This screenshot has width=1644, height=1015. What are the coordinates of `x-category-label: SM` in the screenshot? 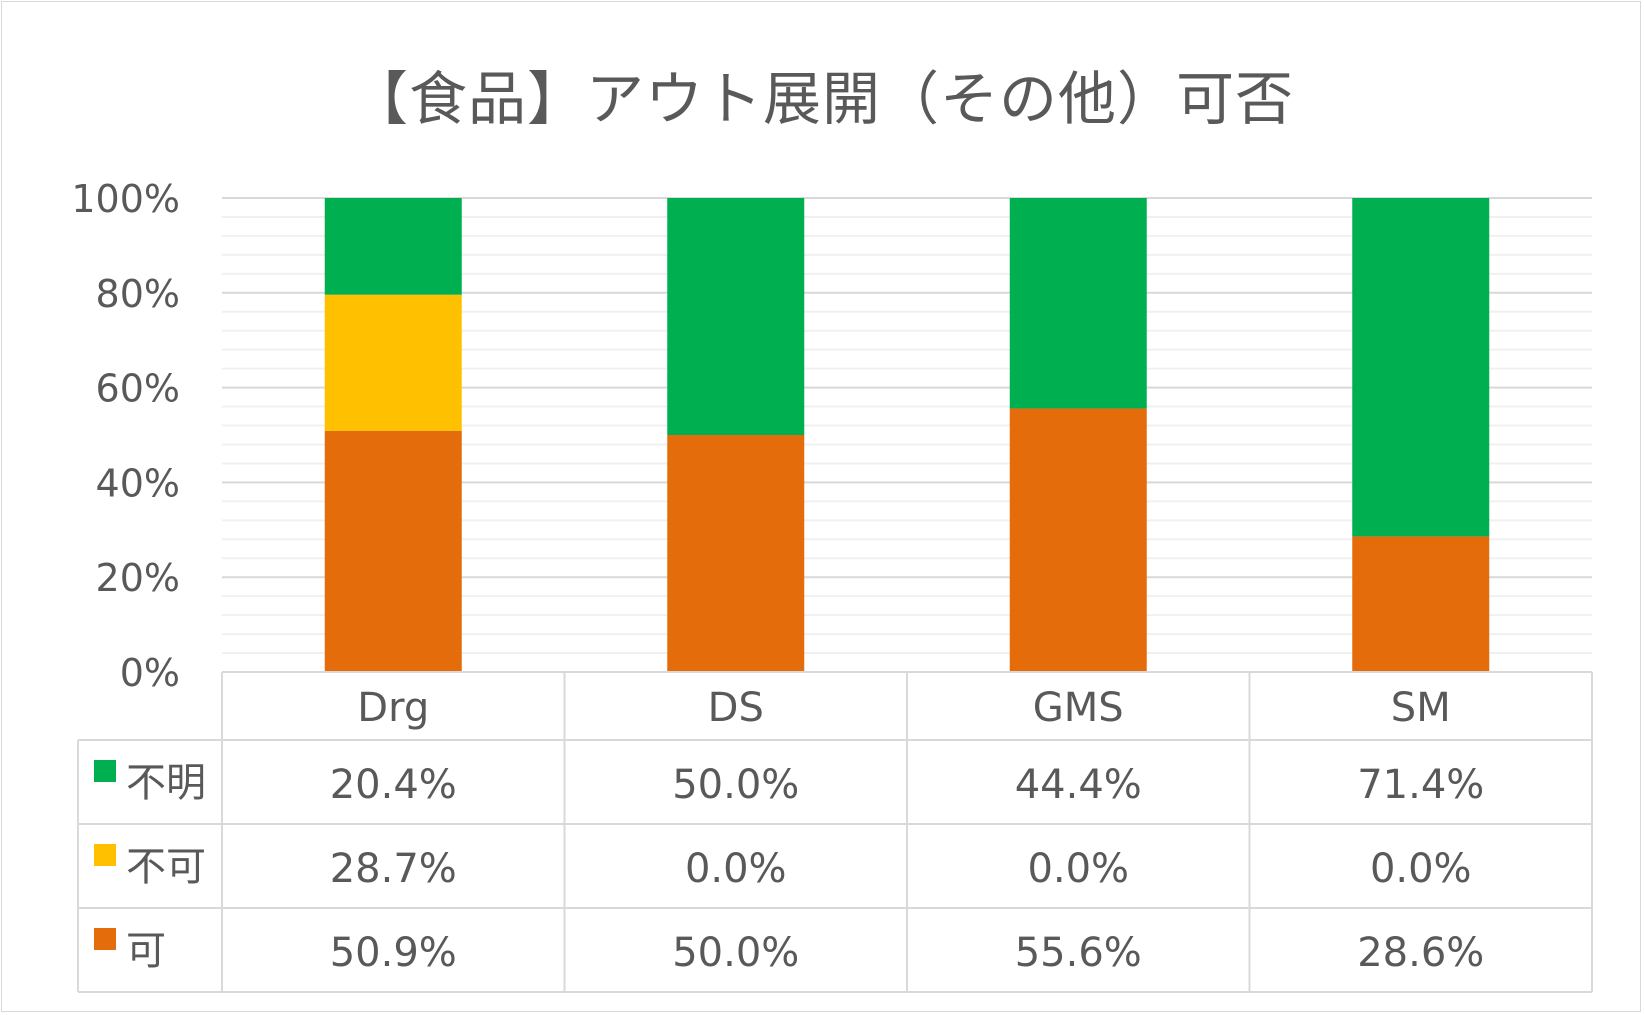 It's located at (1421, 708).